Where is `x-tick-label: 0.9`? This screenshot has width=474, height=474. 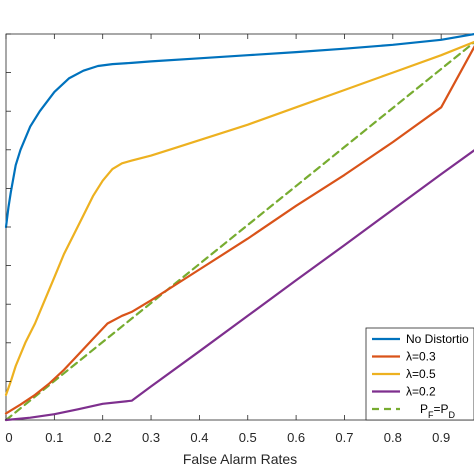 x-tick-label: 0.9 is located at coordinates (441, 437).